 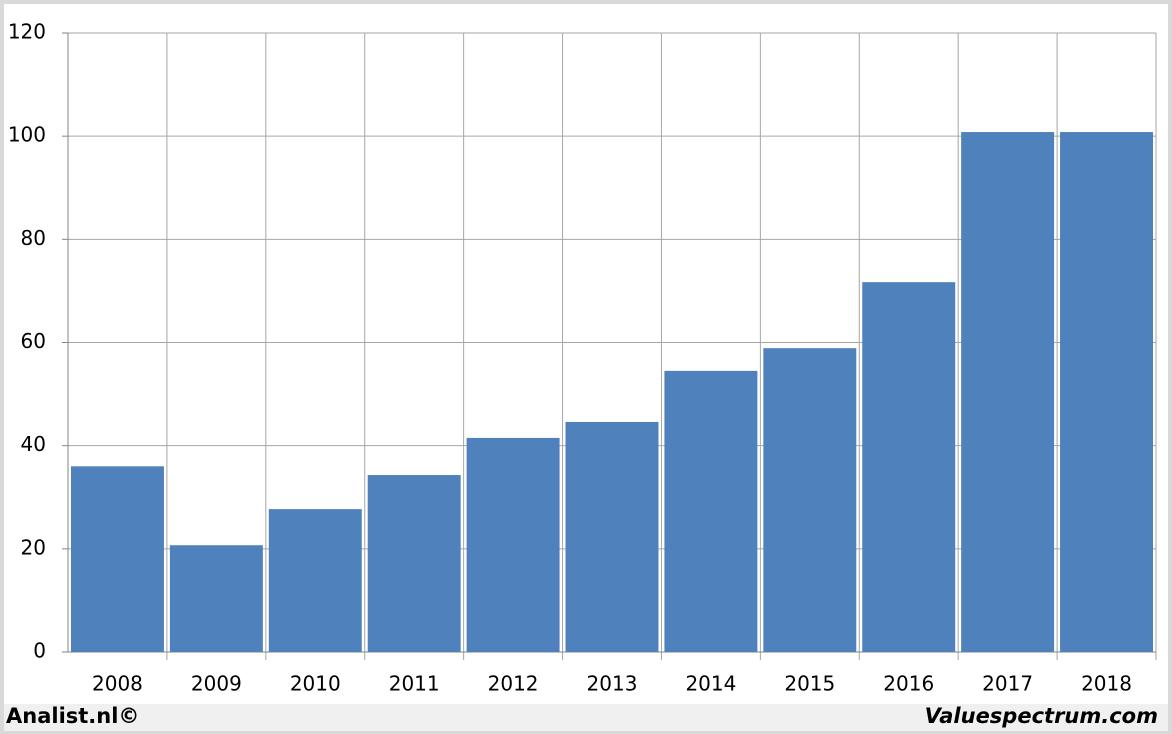 What do you see at coordinates (33, 547) in the screenshot?
I see `y-tick-label: 20` at bounding box center [33, 547].